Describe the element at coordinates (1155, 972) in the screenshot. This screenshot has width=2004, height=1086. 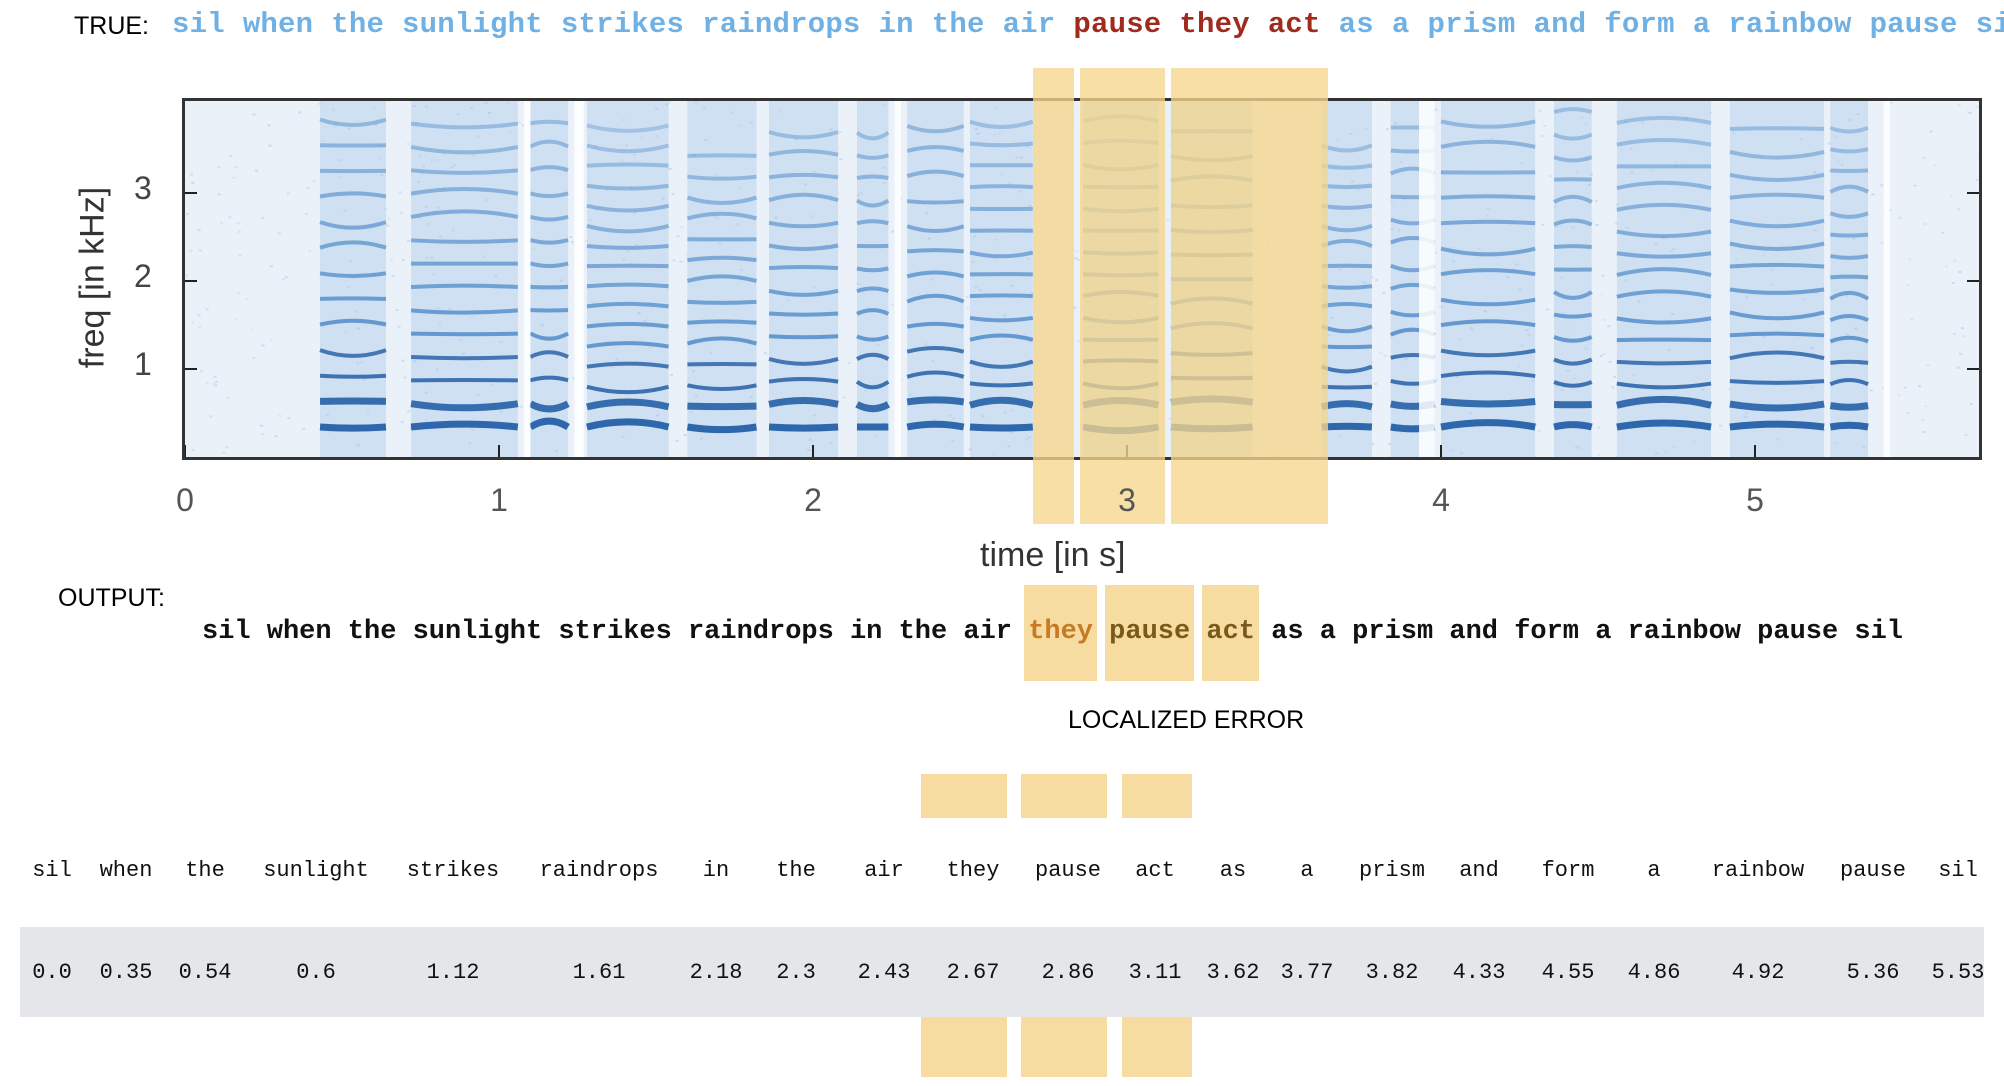
I see `table-time-cell: 3.11` at that location.